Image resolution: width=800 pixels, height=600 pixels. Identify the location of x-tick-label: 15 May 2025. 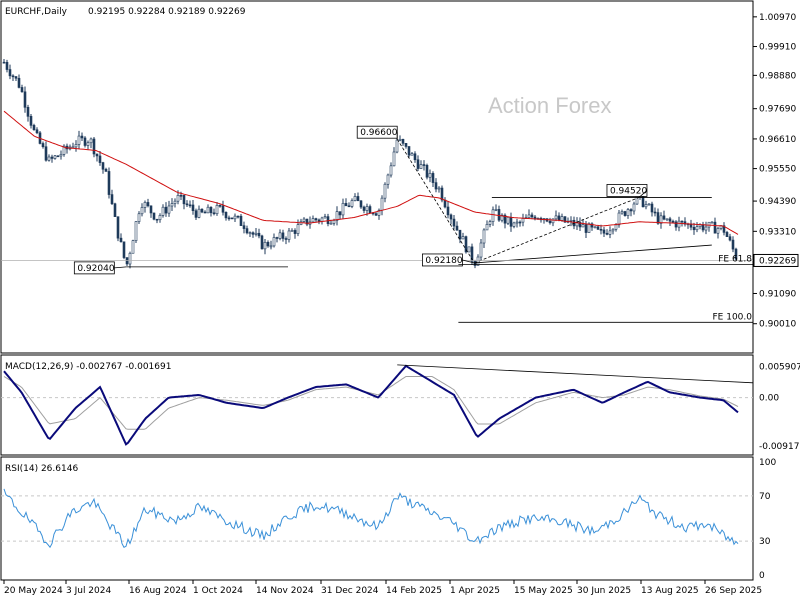
(543, 591).